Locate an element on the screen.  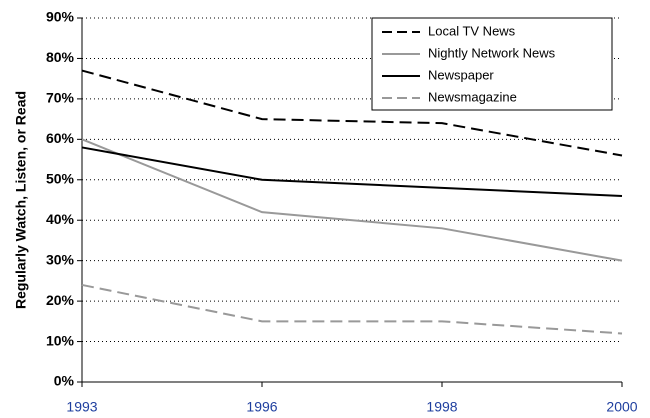
x-tick-label: 1998 is located at coordinates (441, 407).